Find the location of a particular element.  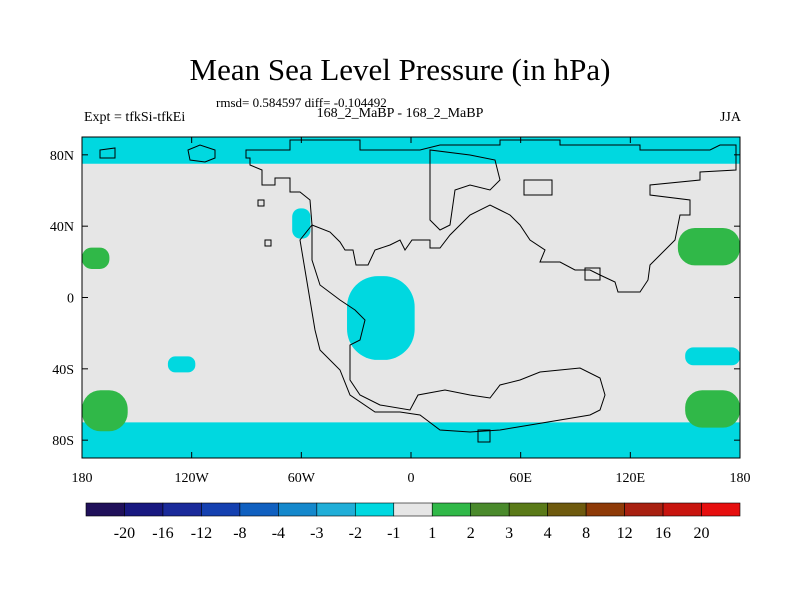

x-tick-label: 60W is located at coordinates (302, 478).